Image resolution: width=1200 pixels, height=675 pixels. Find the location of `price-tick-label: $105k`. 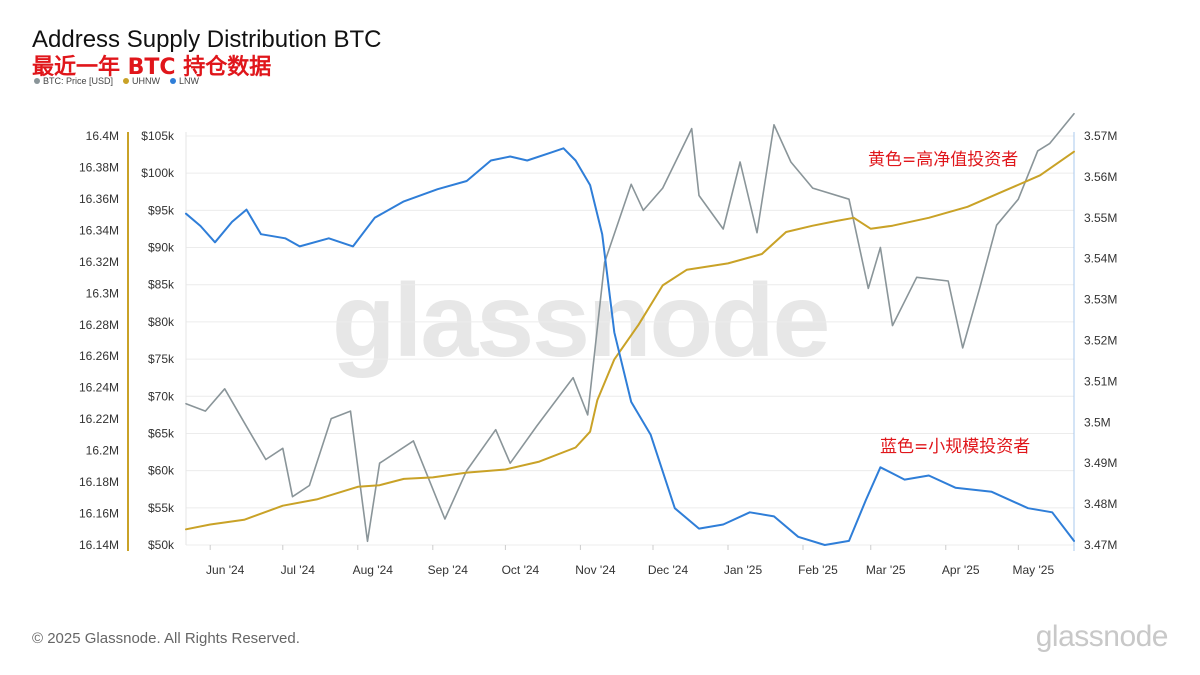

price-tick-label: $105k is located at coordinates (158, 136).